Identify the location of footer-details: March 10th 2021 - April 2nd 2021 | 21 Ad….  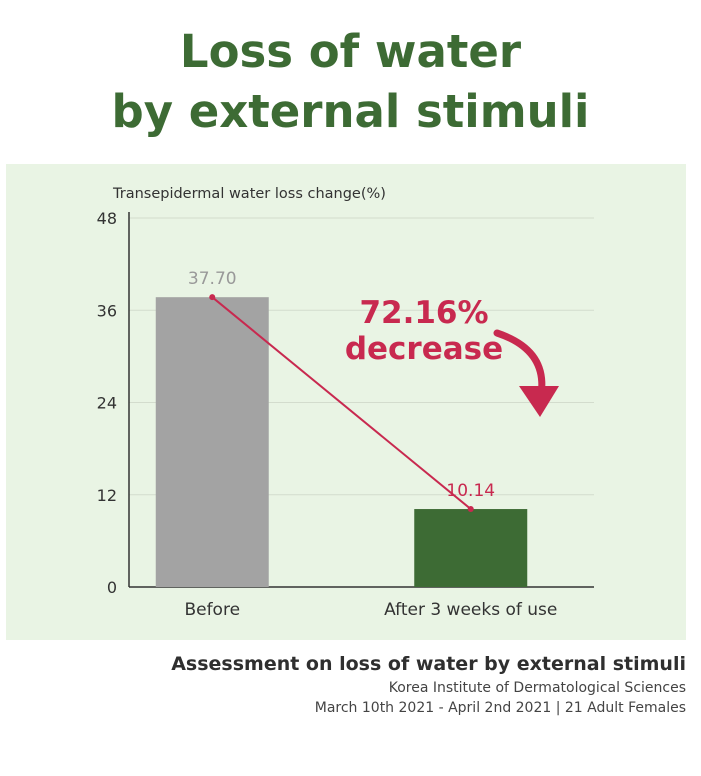
(500, 708).